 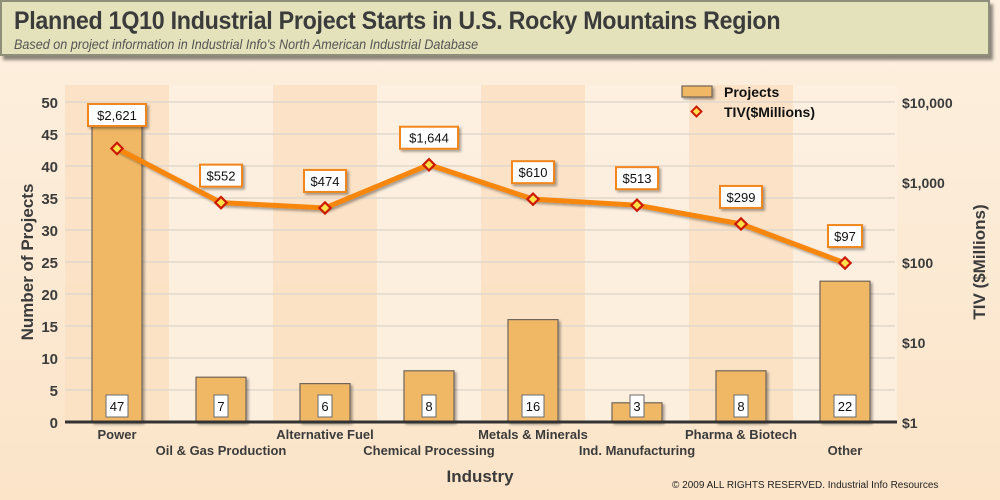 What do you see at coordinates (637, 450) in the screenshot?
I see `x-tick-label: Ind. Manufacturing` at bounding box center [637, 450].